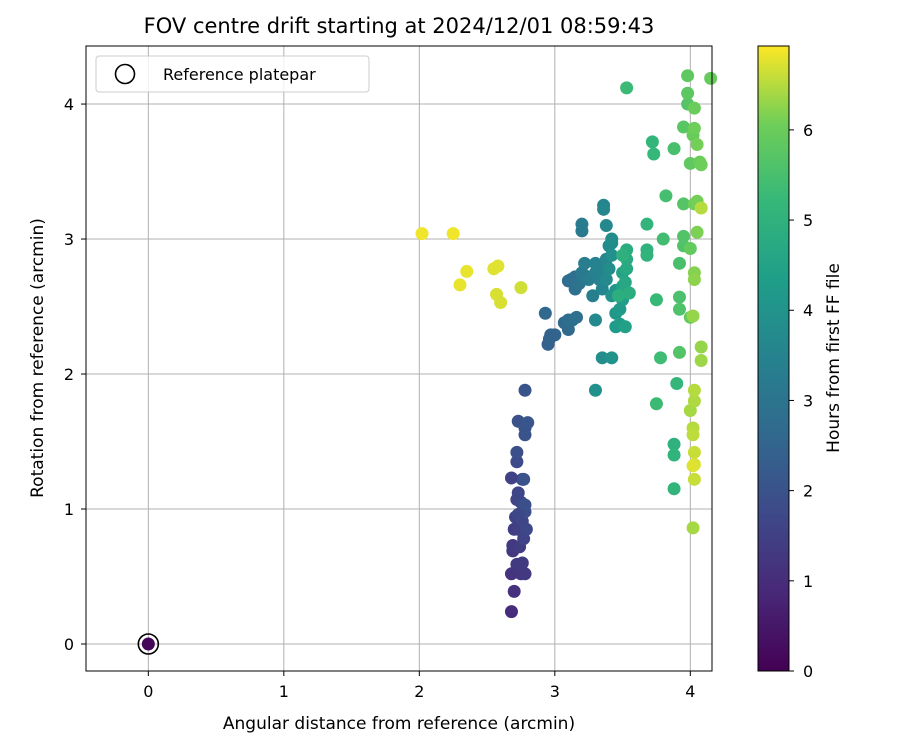 The image size is (900, 750). I want to click on reference-point-group, so click(148, 644).